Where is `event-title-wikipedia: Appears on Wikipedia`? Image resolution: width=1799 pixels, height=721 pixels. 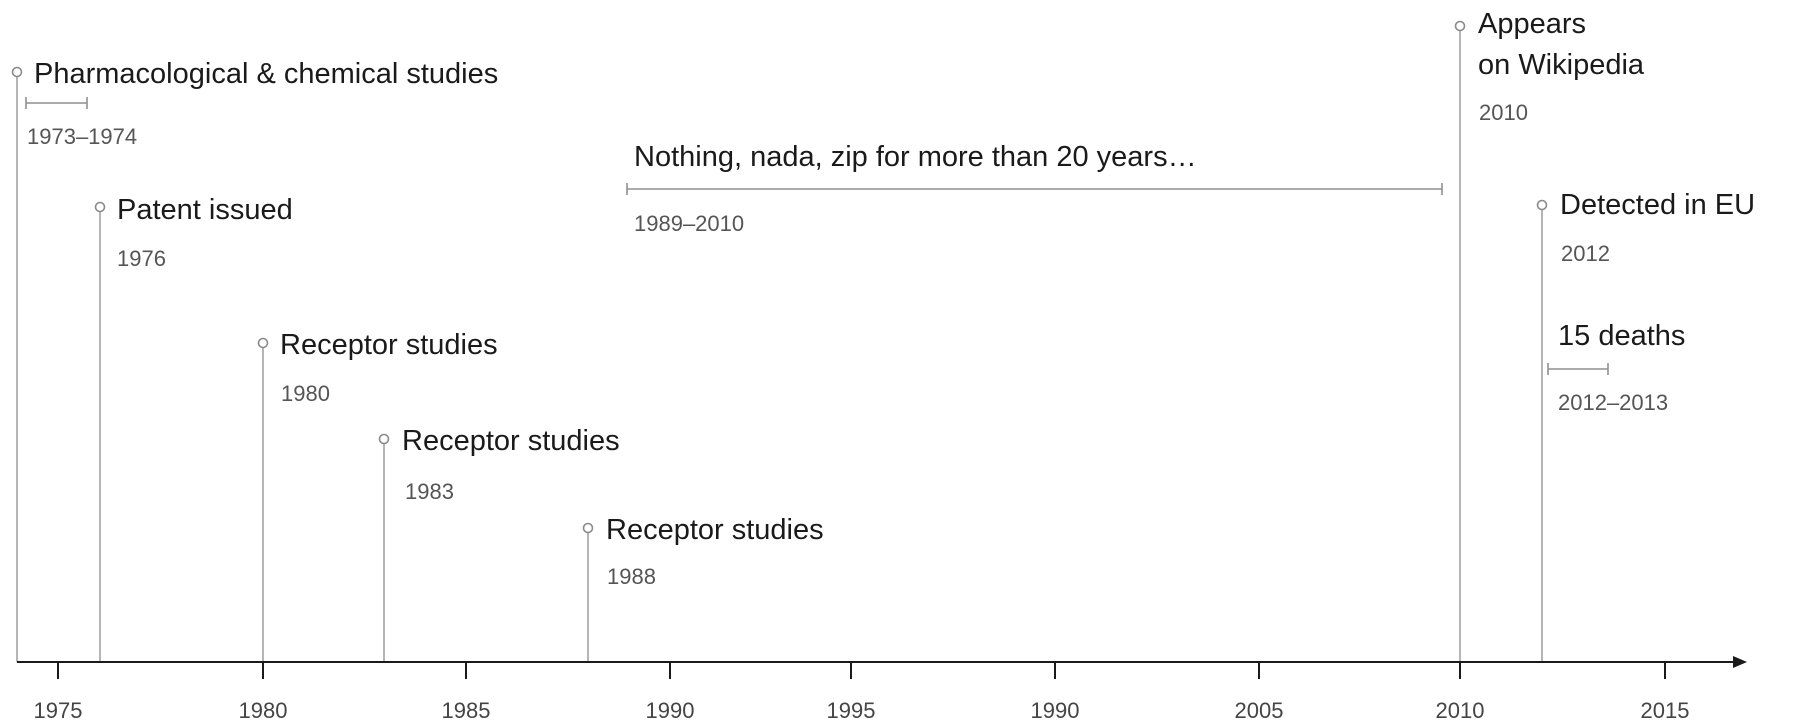 event-title-wikipedia: Appears on Wikipedia is located at coordinates (1561, 44).